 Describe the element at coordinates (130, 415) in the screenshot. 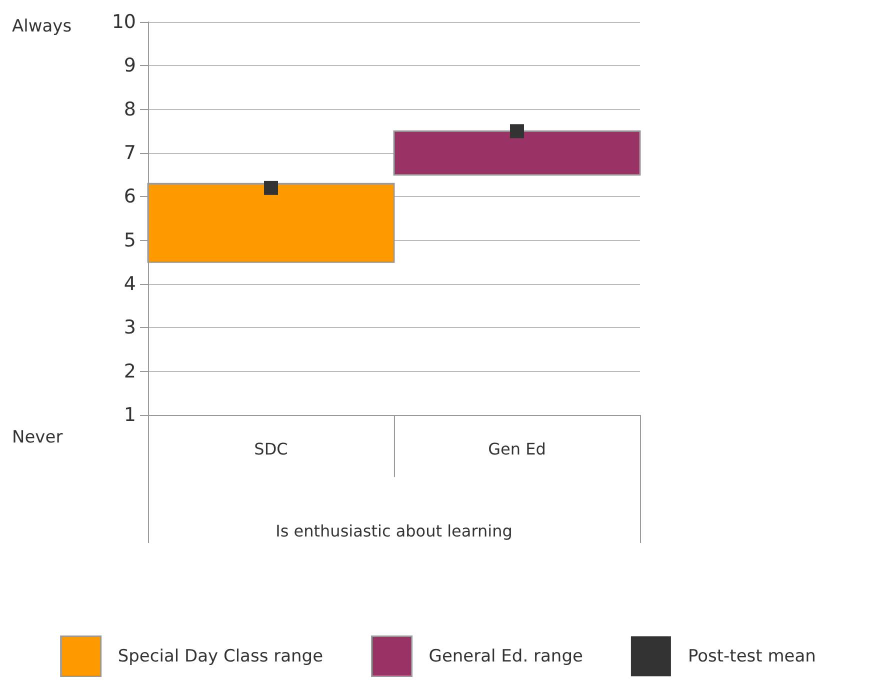

I see `y-tick-label: 1` at that location.